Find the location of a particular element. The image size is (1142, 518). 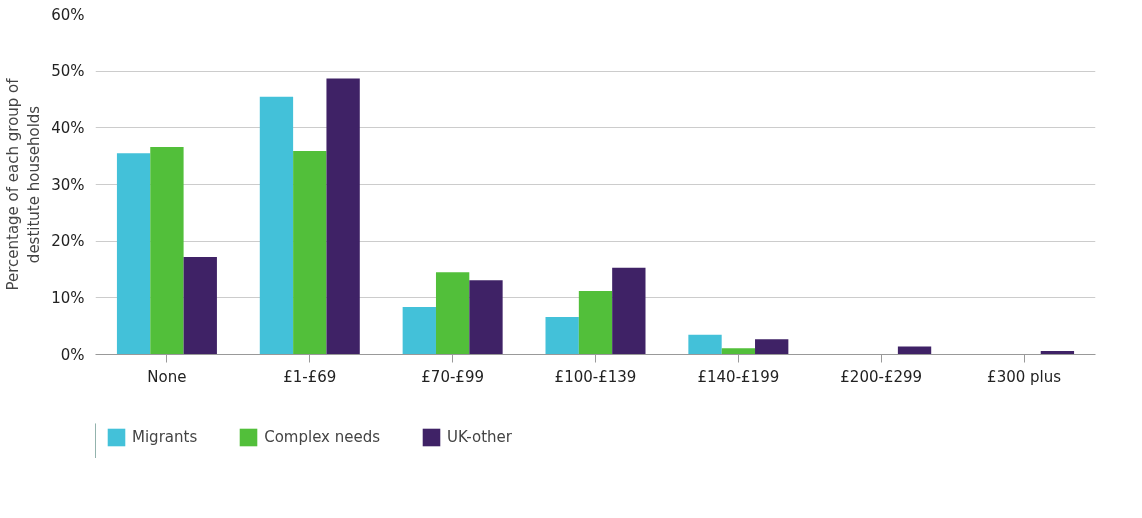

legend-label: Complex needs is located at coordinates (322, 437).